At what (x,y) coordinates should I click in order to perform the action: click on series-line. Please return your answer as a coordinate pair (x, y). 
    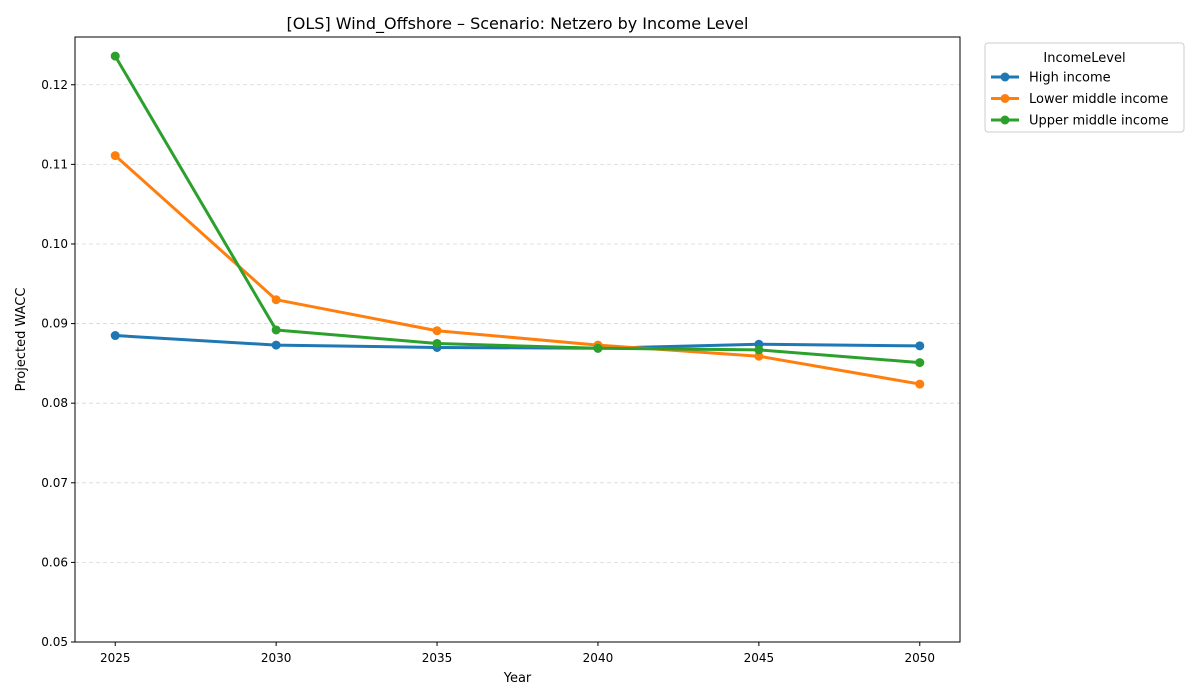
    Looking at the image, I should click on (517, 342).